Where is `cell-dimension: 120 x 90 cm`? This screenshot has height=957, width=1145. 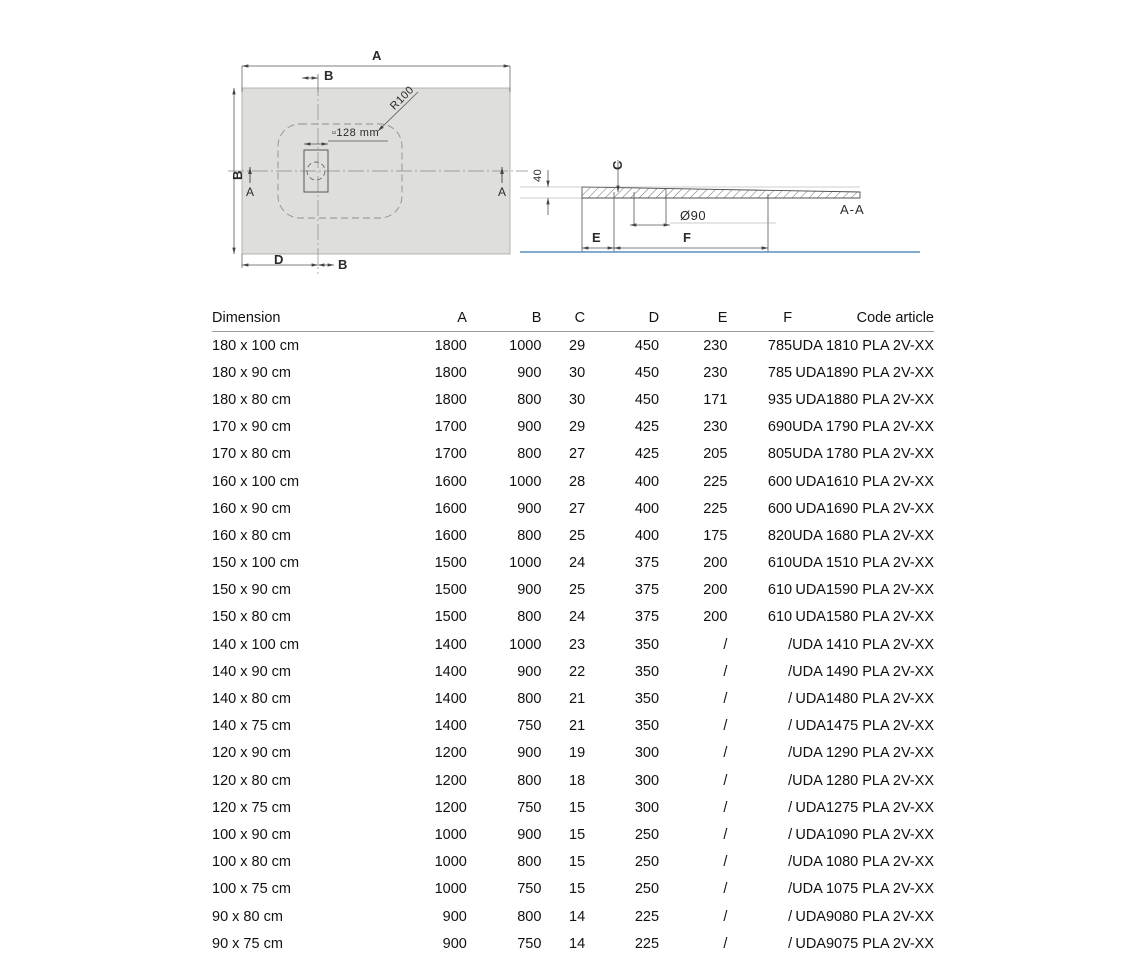 cell-dimension: 120 x 90 cm is located at coordinates (298, 753).